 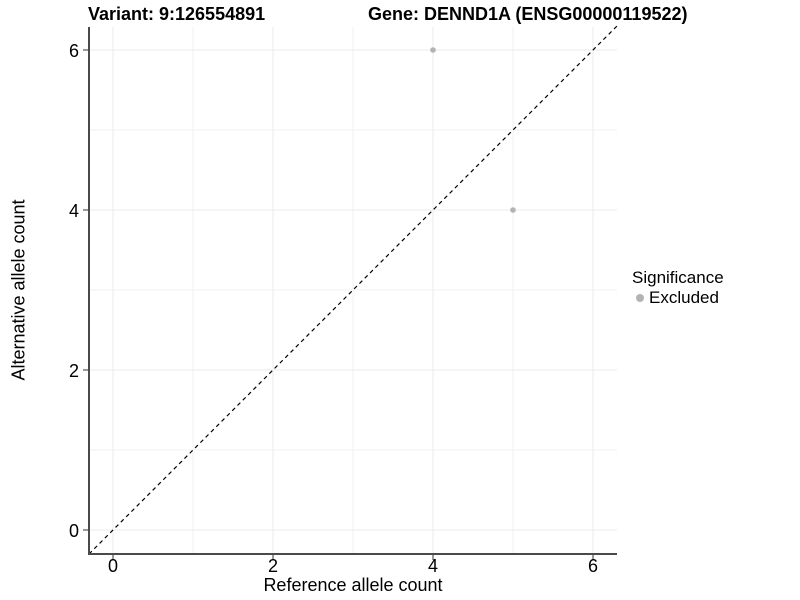 I want to click on y-tick-label: 6, so click(x=74, y=51).